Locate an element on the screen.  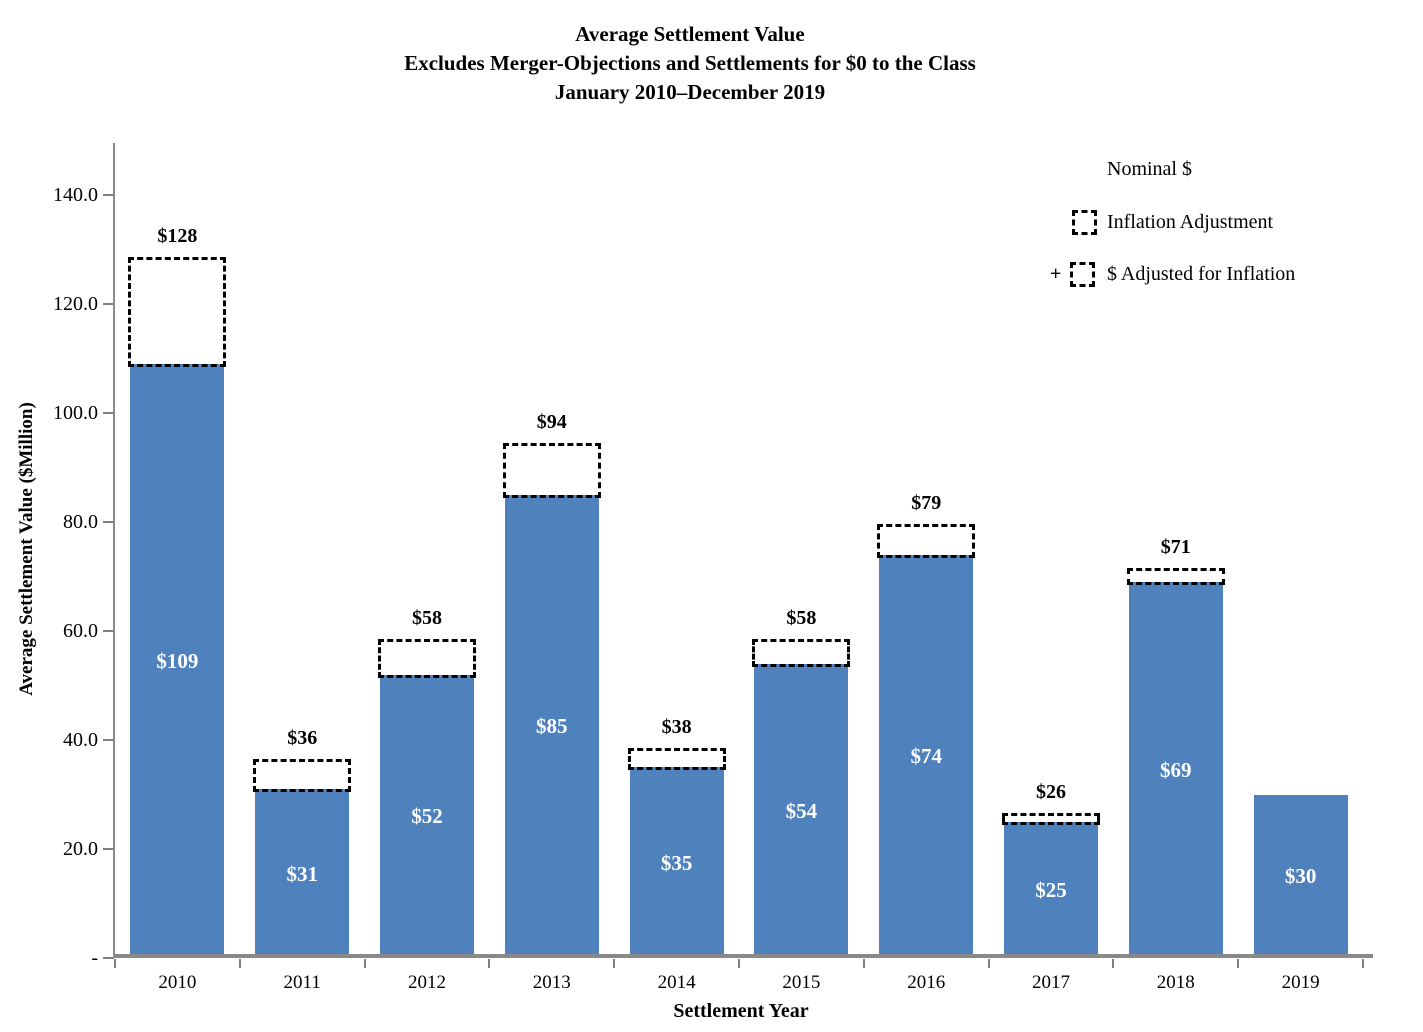
bar-value-label: $25 is located at coordinates (1051, 889).